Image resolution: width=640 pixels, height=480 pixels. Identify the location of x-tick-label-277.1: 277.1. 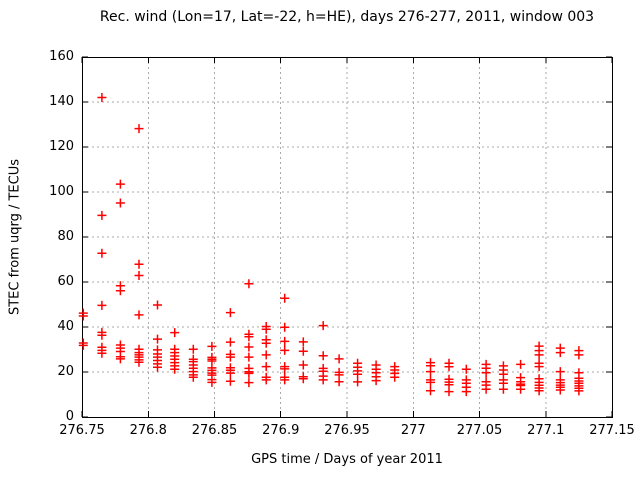
(546, 430).